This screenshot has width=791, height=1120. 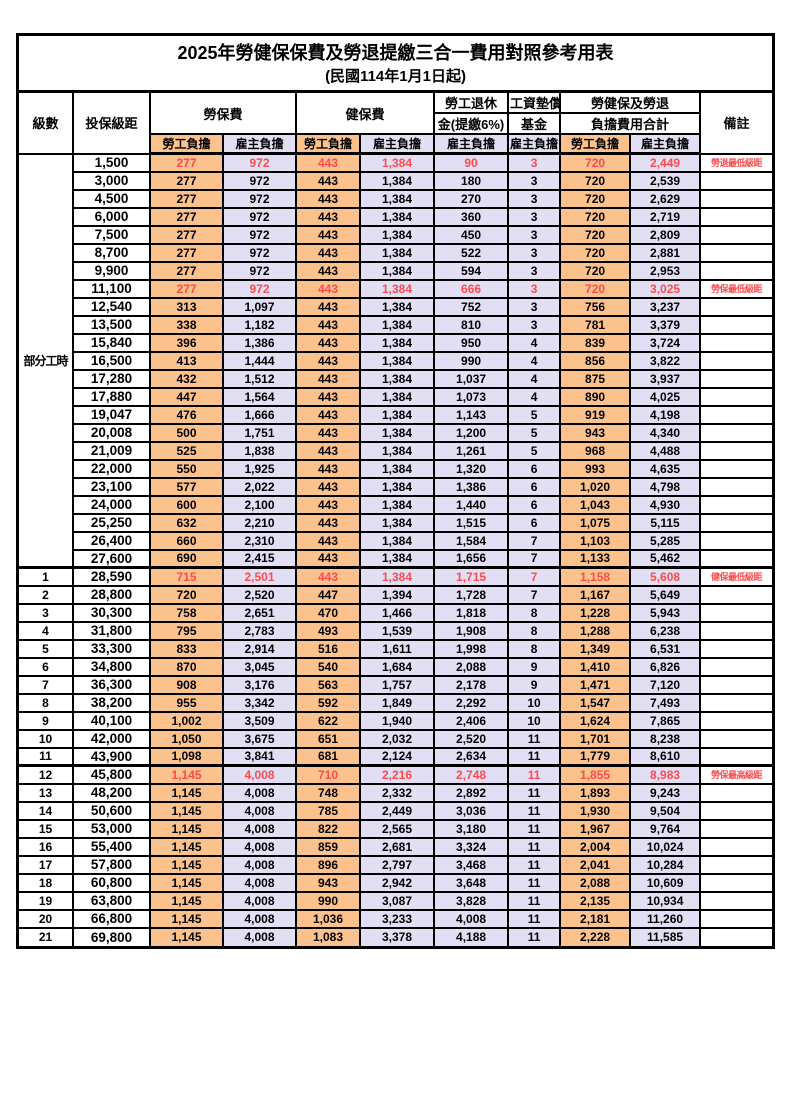 What do you see at coordinates (665, 414) in the screenshot?
I see `cell-value: 4,198` at bounding box center [665, 414].